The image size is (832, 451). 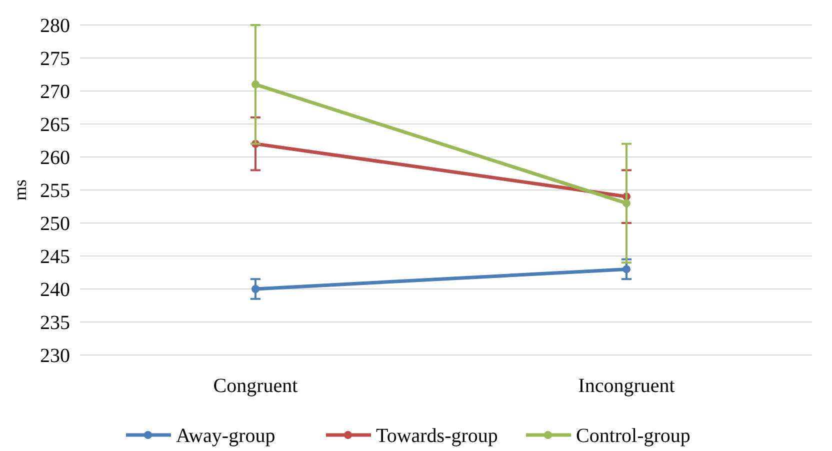 What do you see at coordinates (55, 257) in the screenshot?
I see `y-tick-label: 245` at bounding box center [55, 257].